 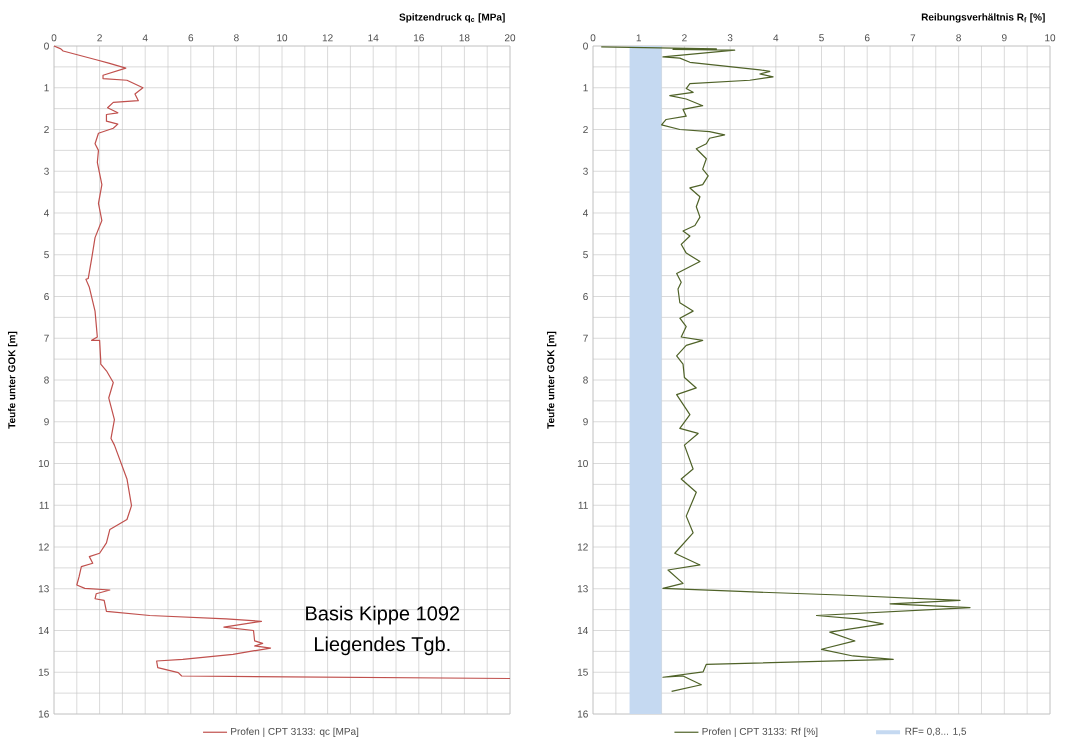 What do you see at coordinates (983, 18) in the screenshot?
I see `x-axis-title: Reibungsverhältnis R$_{f}$ [%]` at bounding box center [983, 18].